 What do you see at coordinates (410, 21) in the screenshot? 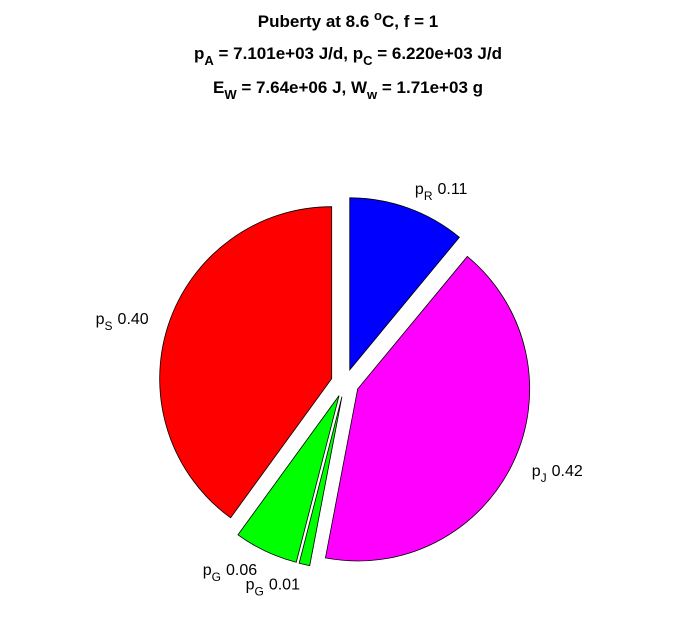
I see `title-segment: C, f = 1` at bounding box center [410, 21].